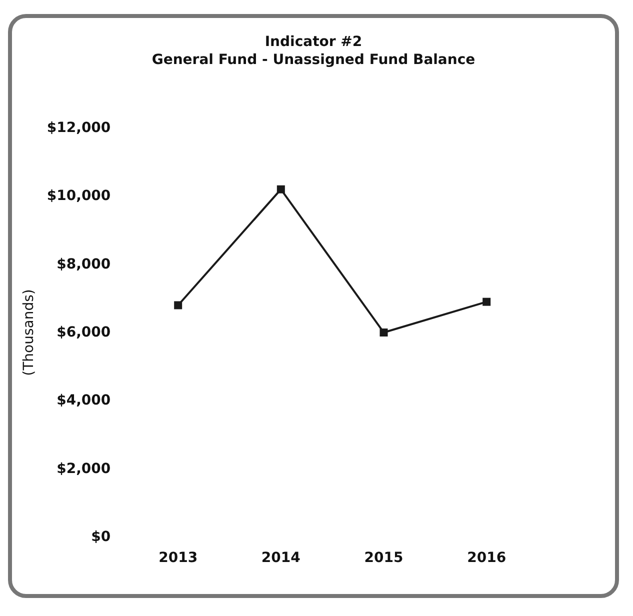  Describe the element at coordinates (29, 332) in the screenshot. I see `y-axis-title: (Thousands)` at that location.